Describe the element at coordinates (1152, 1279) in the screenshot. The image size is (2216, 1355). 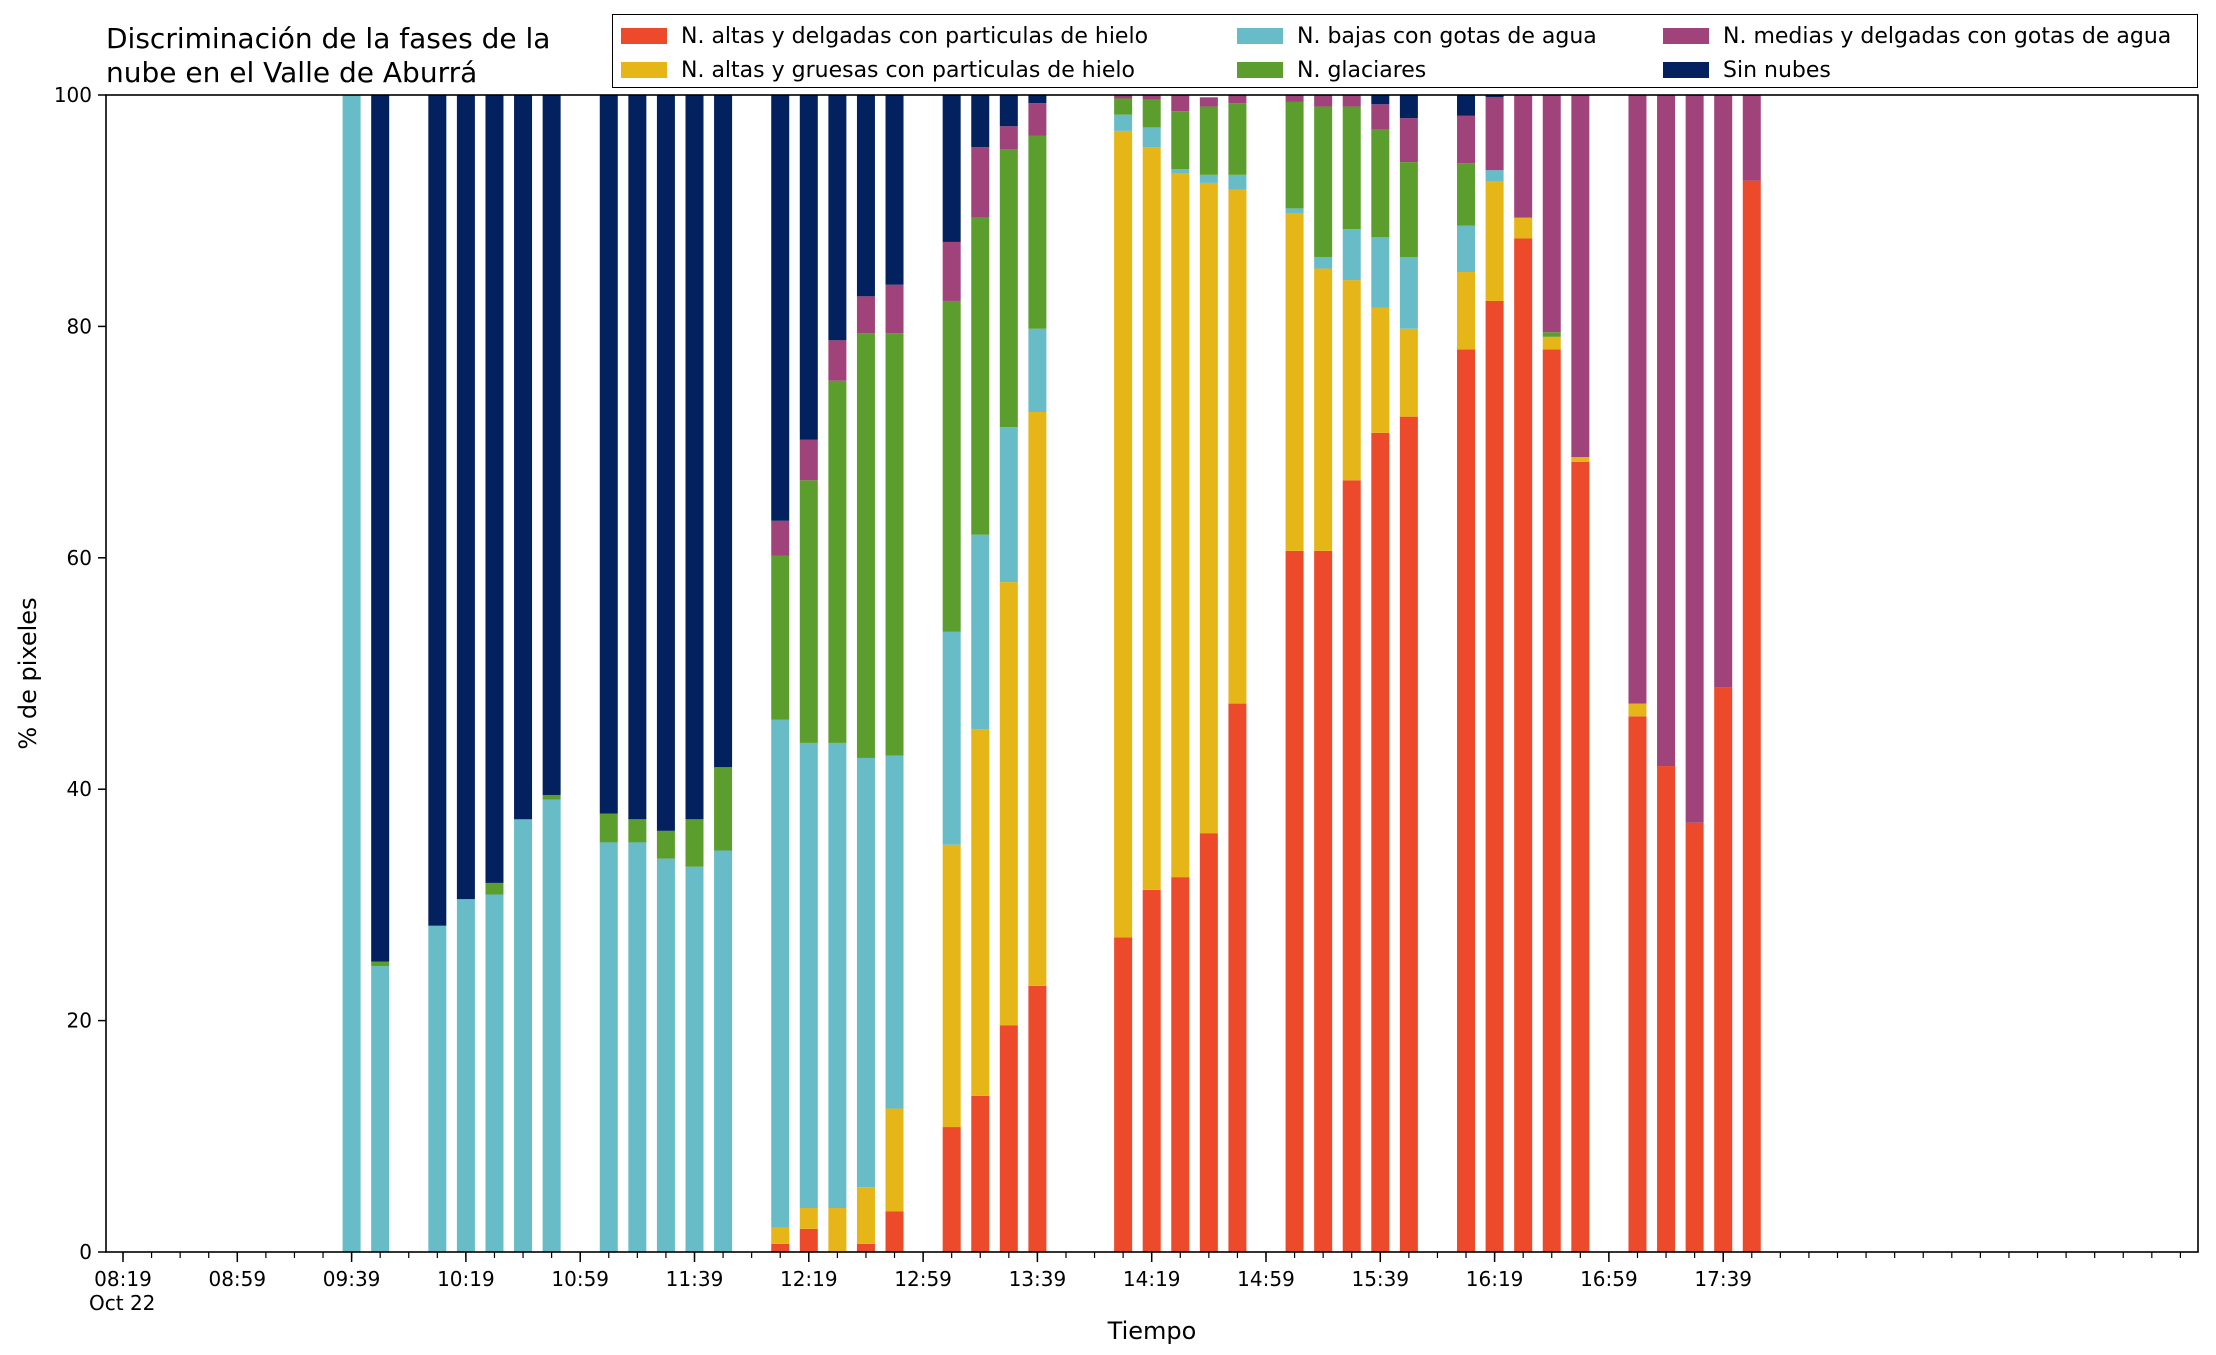
I see `x-tick-label: 14:19` at that location.